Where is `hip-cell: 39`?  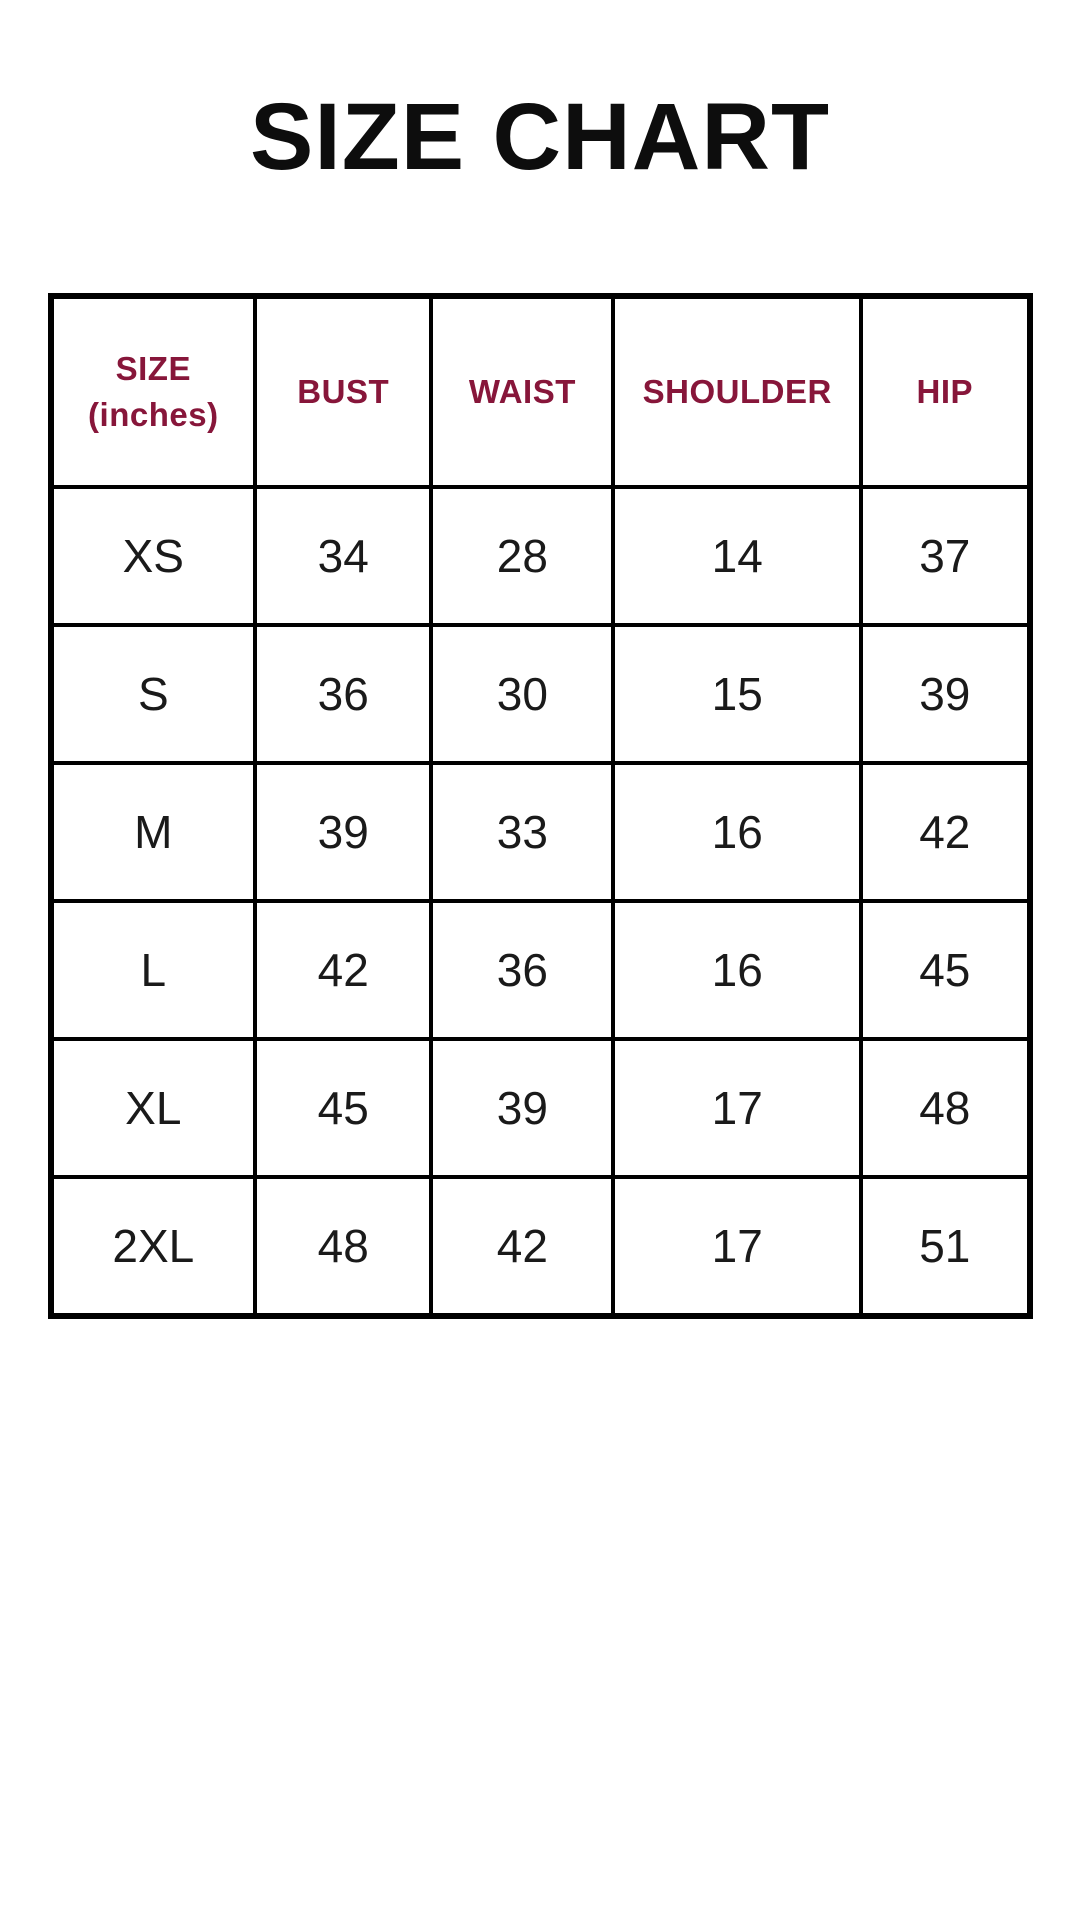 hip-cell: 39 is located at coordinates (945, 694).